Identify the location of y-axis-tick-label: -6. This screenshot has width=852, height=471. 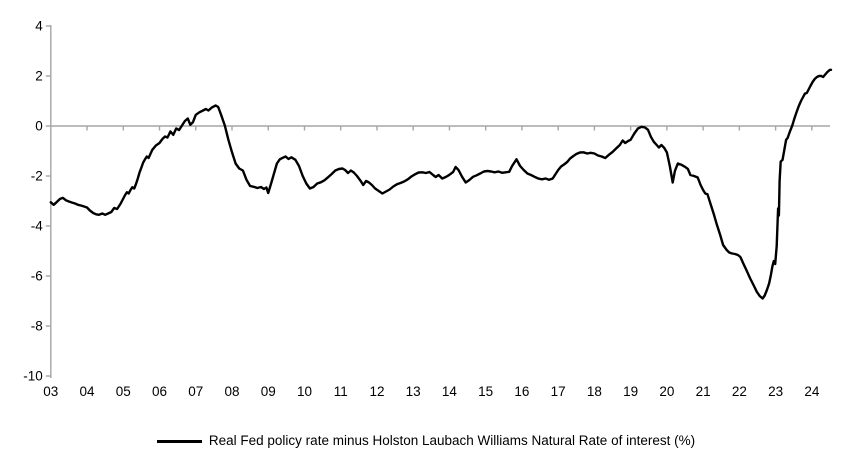
(37, 276).